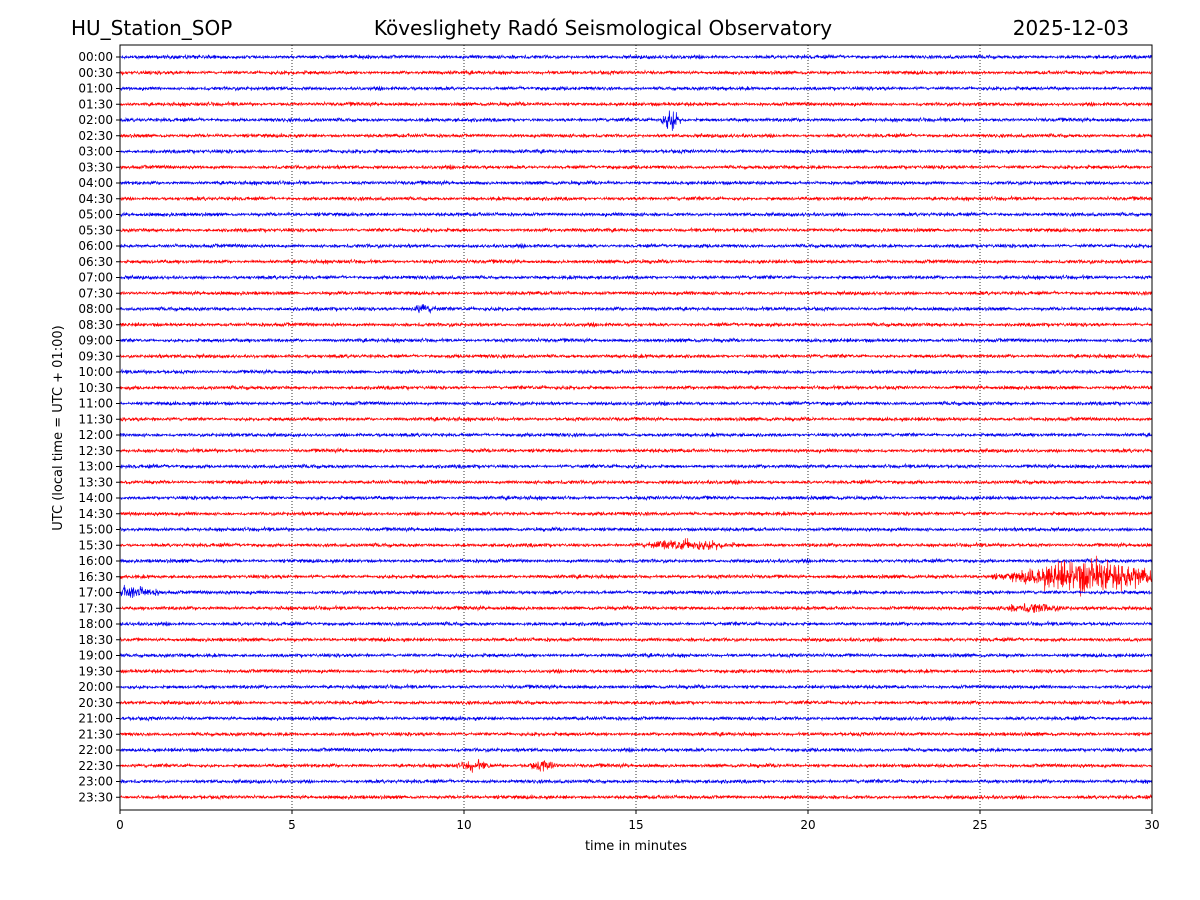 This screenshot has width=1200, height=900. What do you see at coordinates (95, 136) in the screenshot?
I see `y-tick-label: 02:30` at bounding box center [95, 136].